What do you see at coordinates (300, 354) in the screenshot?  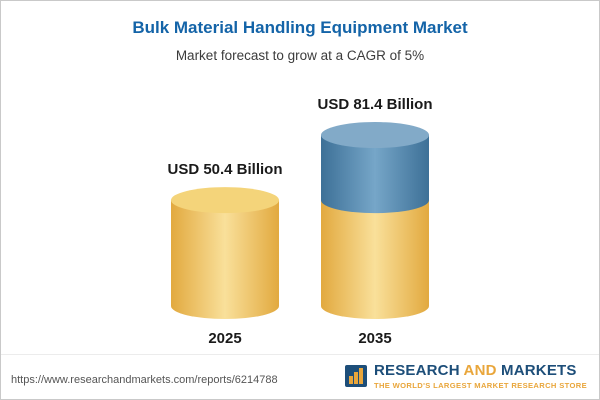 I see `footer-divider` at bounding box center [300, 354].